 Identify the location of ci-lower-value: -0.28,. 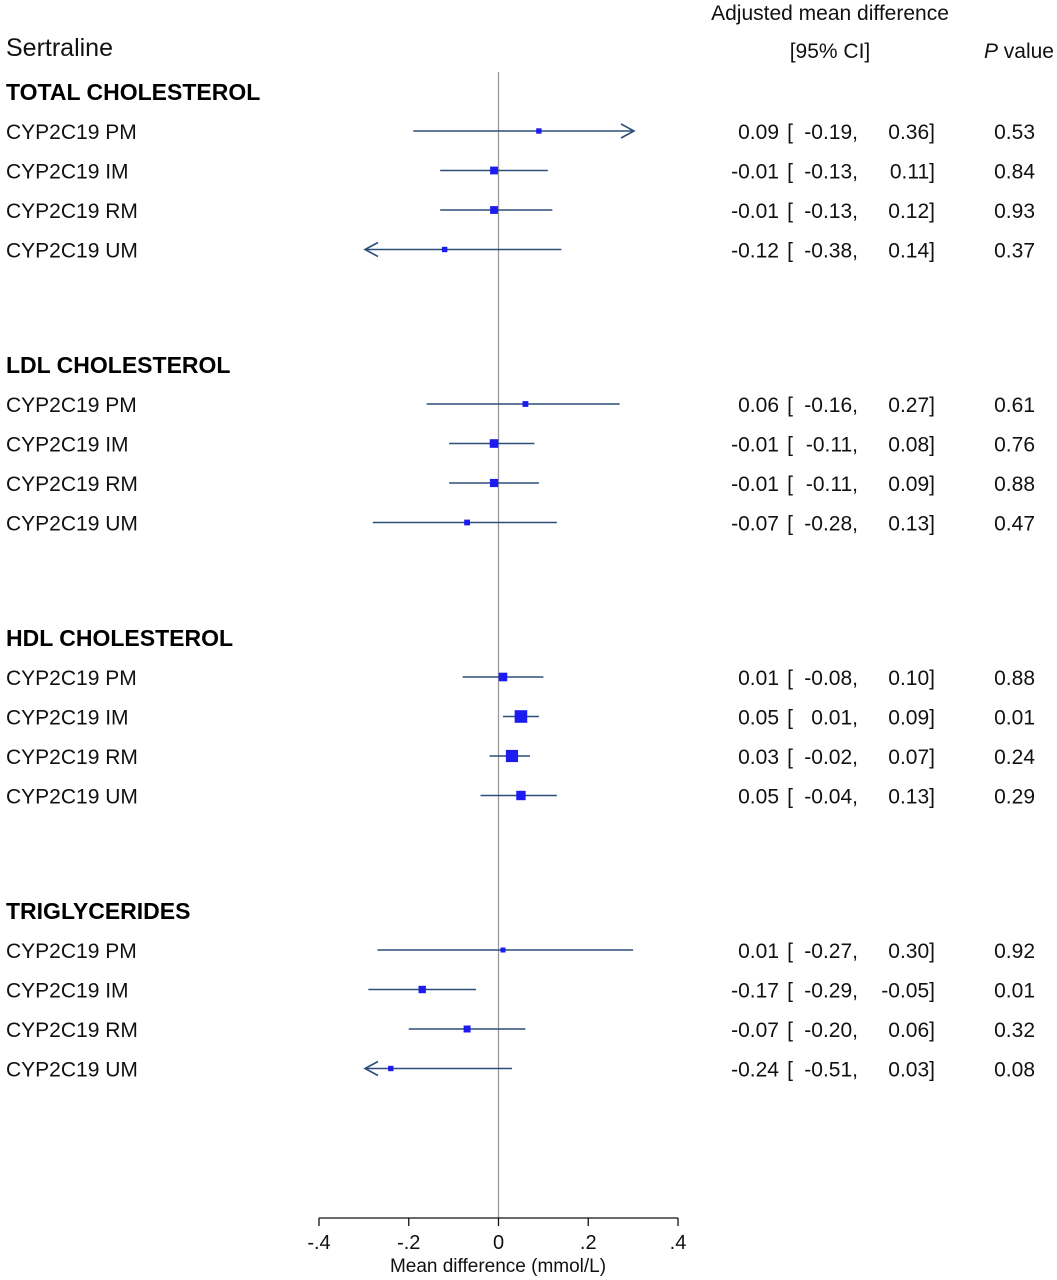
(831, 524).